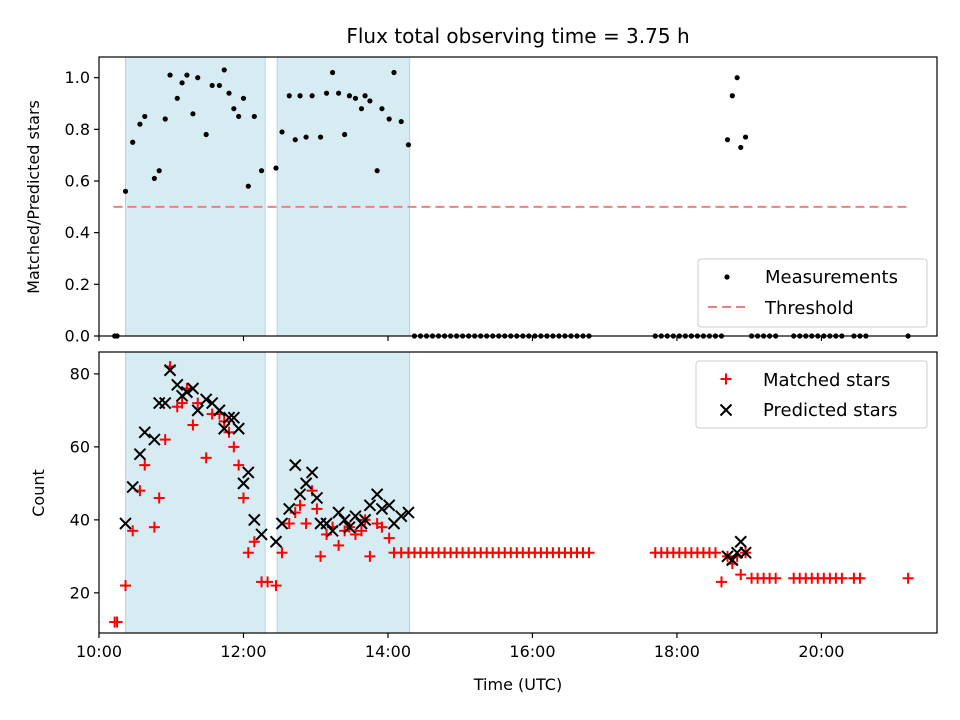  I want to click on bottom-y-ticks: 20 40 60 80, so click(84, 483).